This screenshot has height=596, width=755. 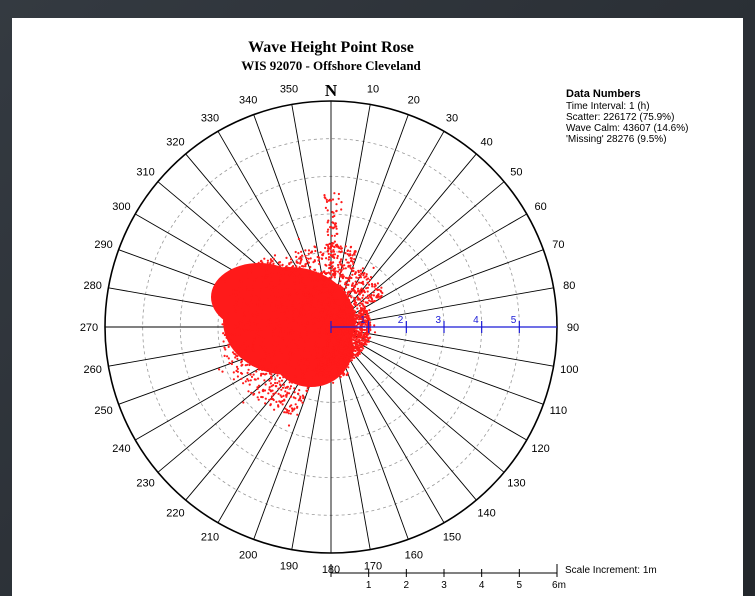 What do you see at coordinates (516, 172) in the screenshot?
I see `direction-label: 50` at bounding box center [516, 172].